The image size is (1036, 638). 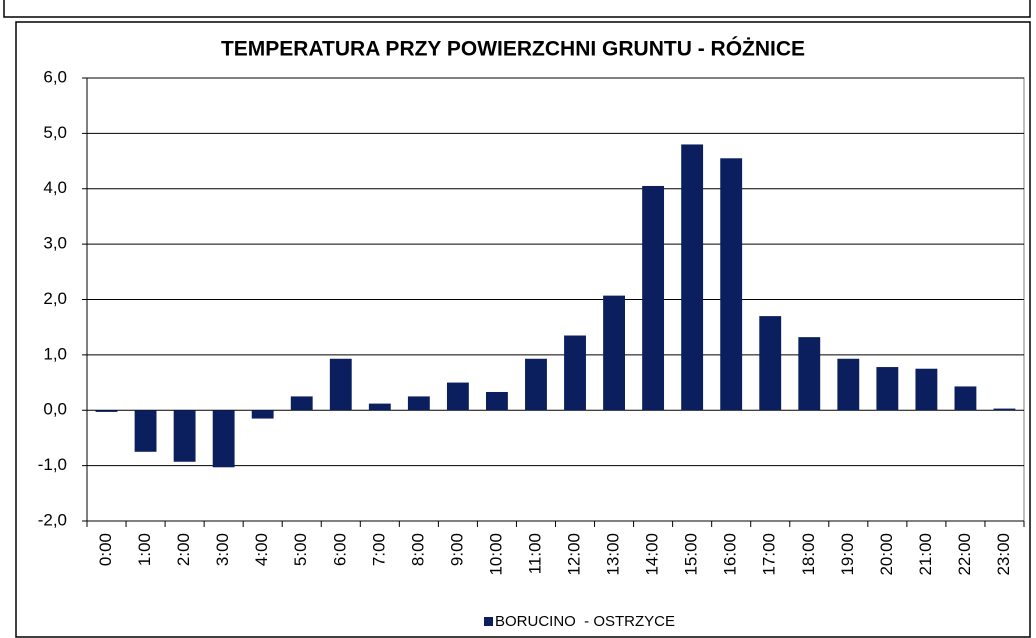 What do you see at coordinates (534, 553) in the screenshot?
I see `x-tick-label: 11:00` at bounding box center [534, 553].